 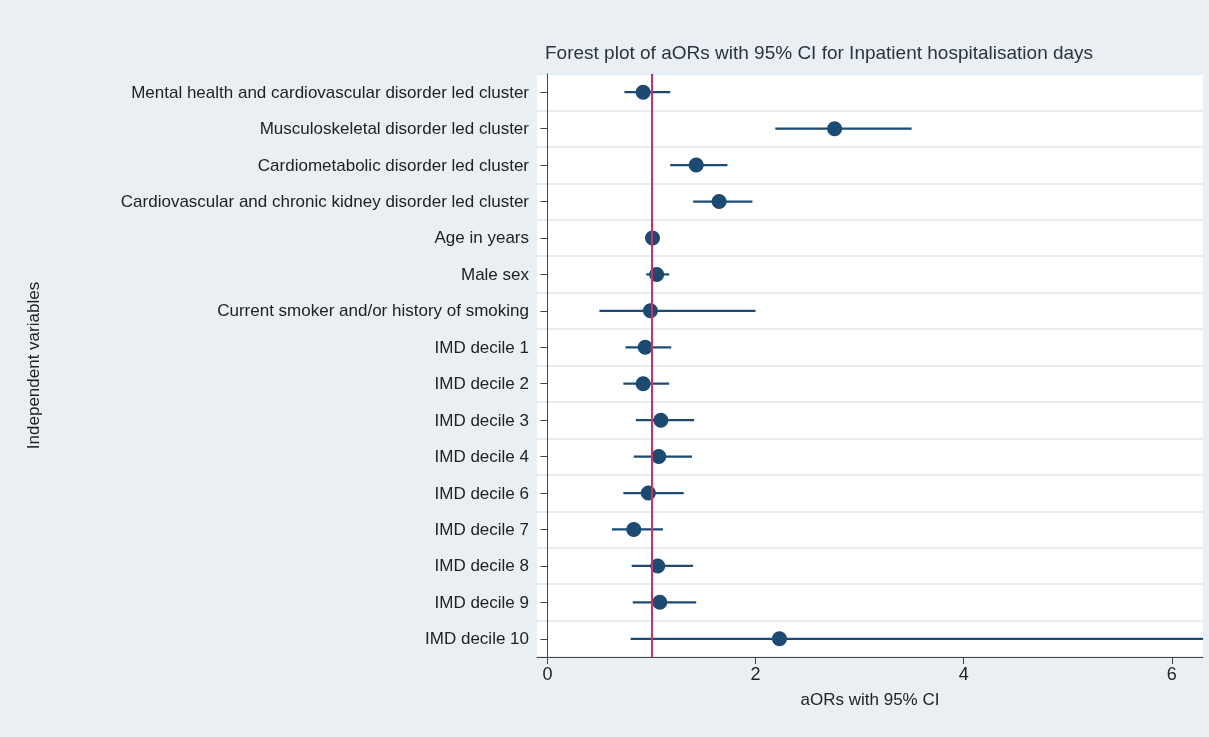 I want to click on y-tick-label: Cardiovascular and chronic kidney disorder led cluster, so click(x=325, y=202).